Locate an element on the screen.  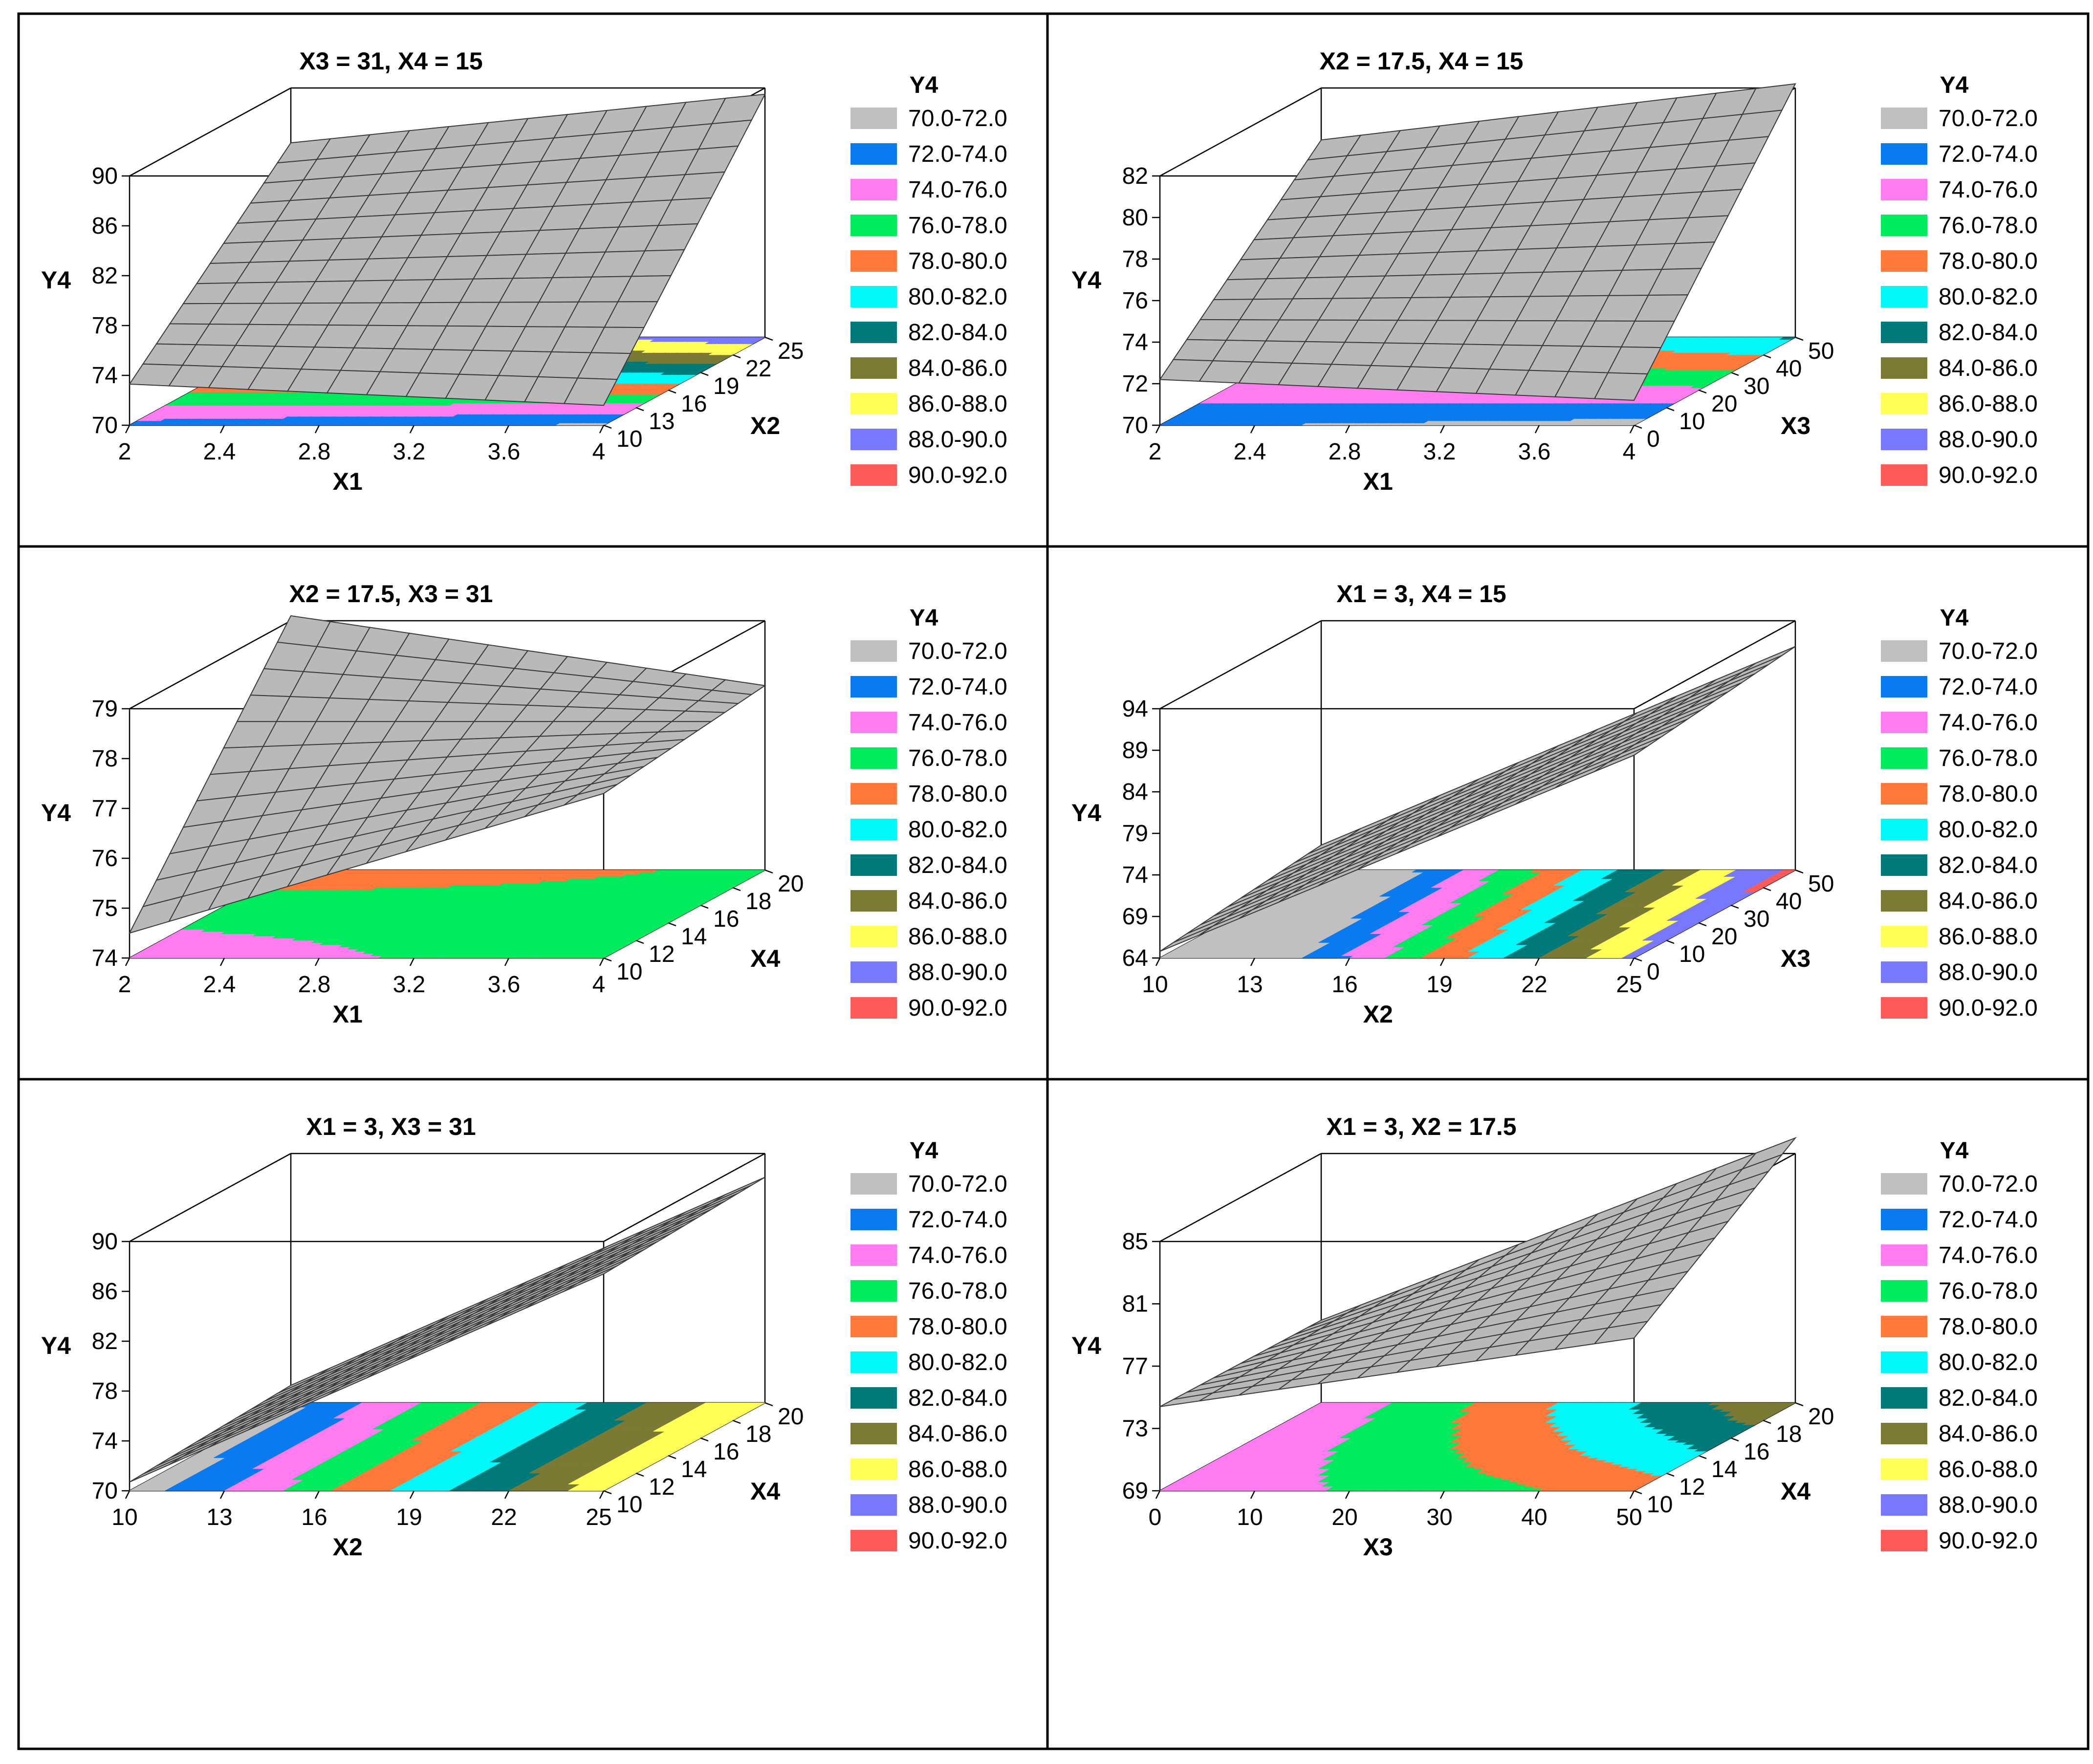
y-tick-label: 19 is located at coordinates (726, 386).